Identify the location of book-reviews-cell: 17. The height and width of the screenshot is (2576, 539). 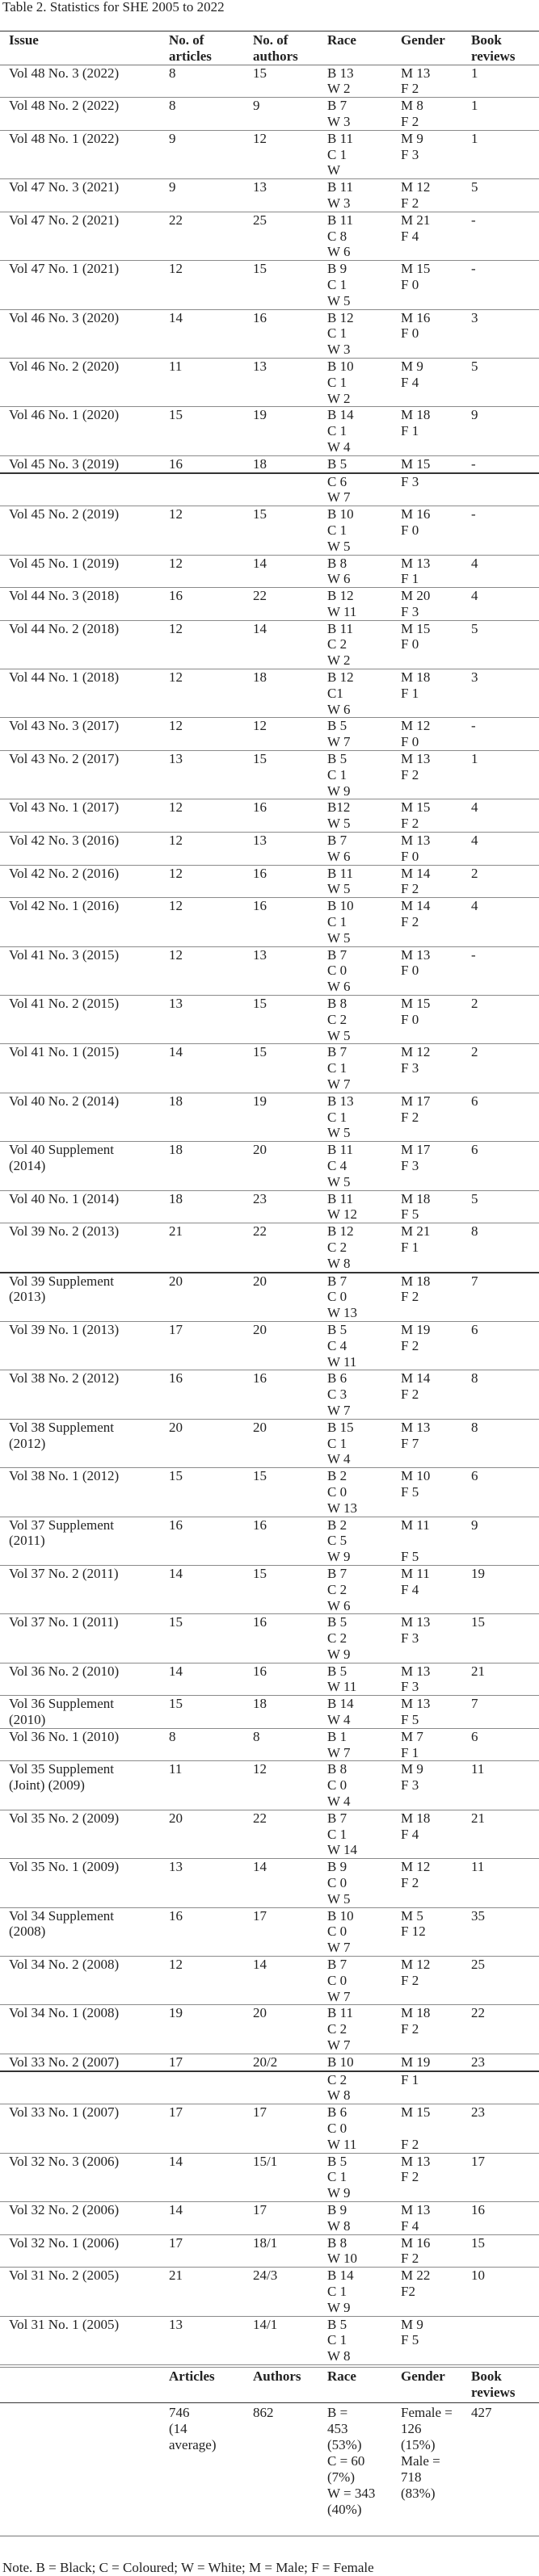
(478, 2161).